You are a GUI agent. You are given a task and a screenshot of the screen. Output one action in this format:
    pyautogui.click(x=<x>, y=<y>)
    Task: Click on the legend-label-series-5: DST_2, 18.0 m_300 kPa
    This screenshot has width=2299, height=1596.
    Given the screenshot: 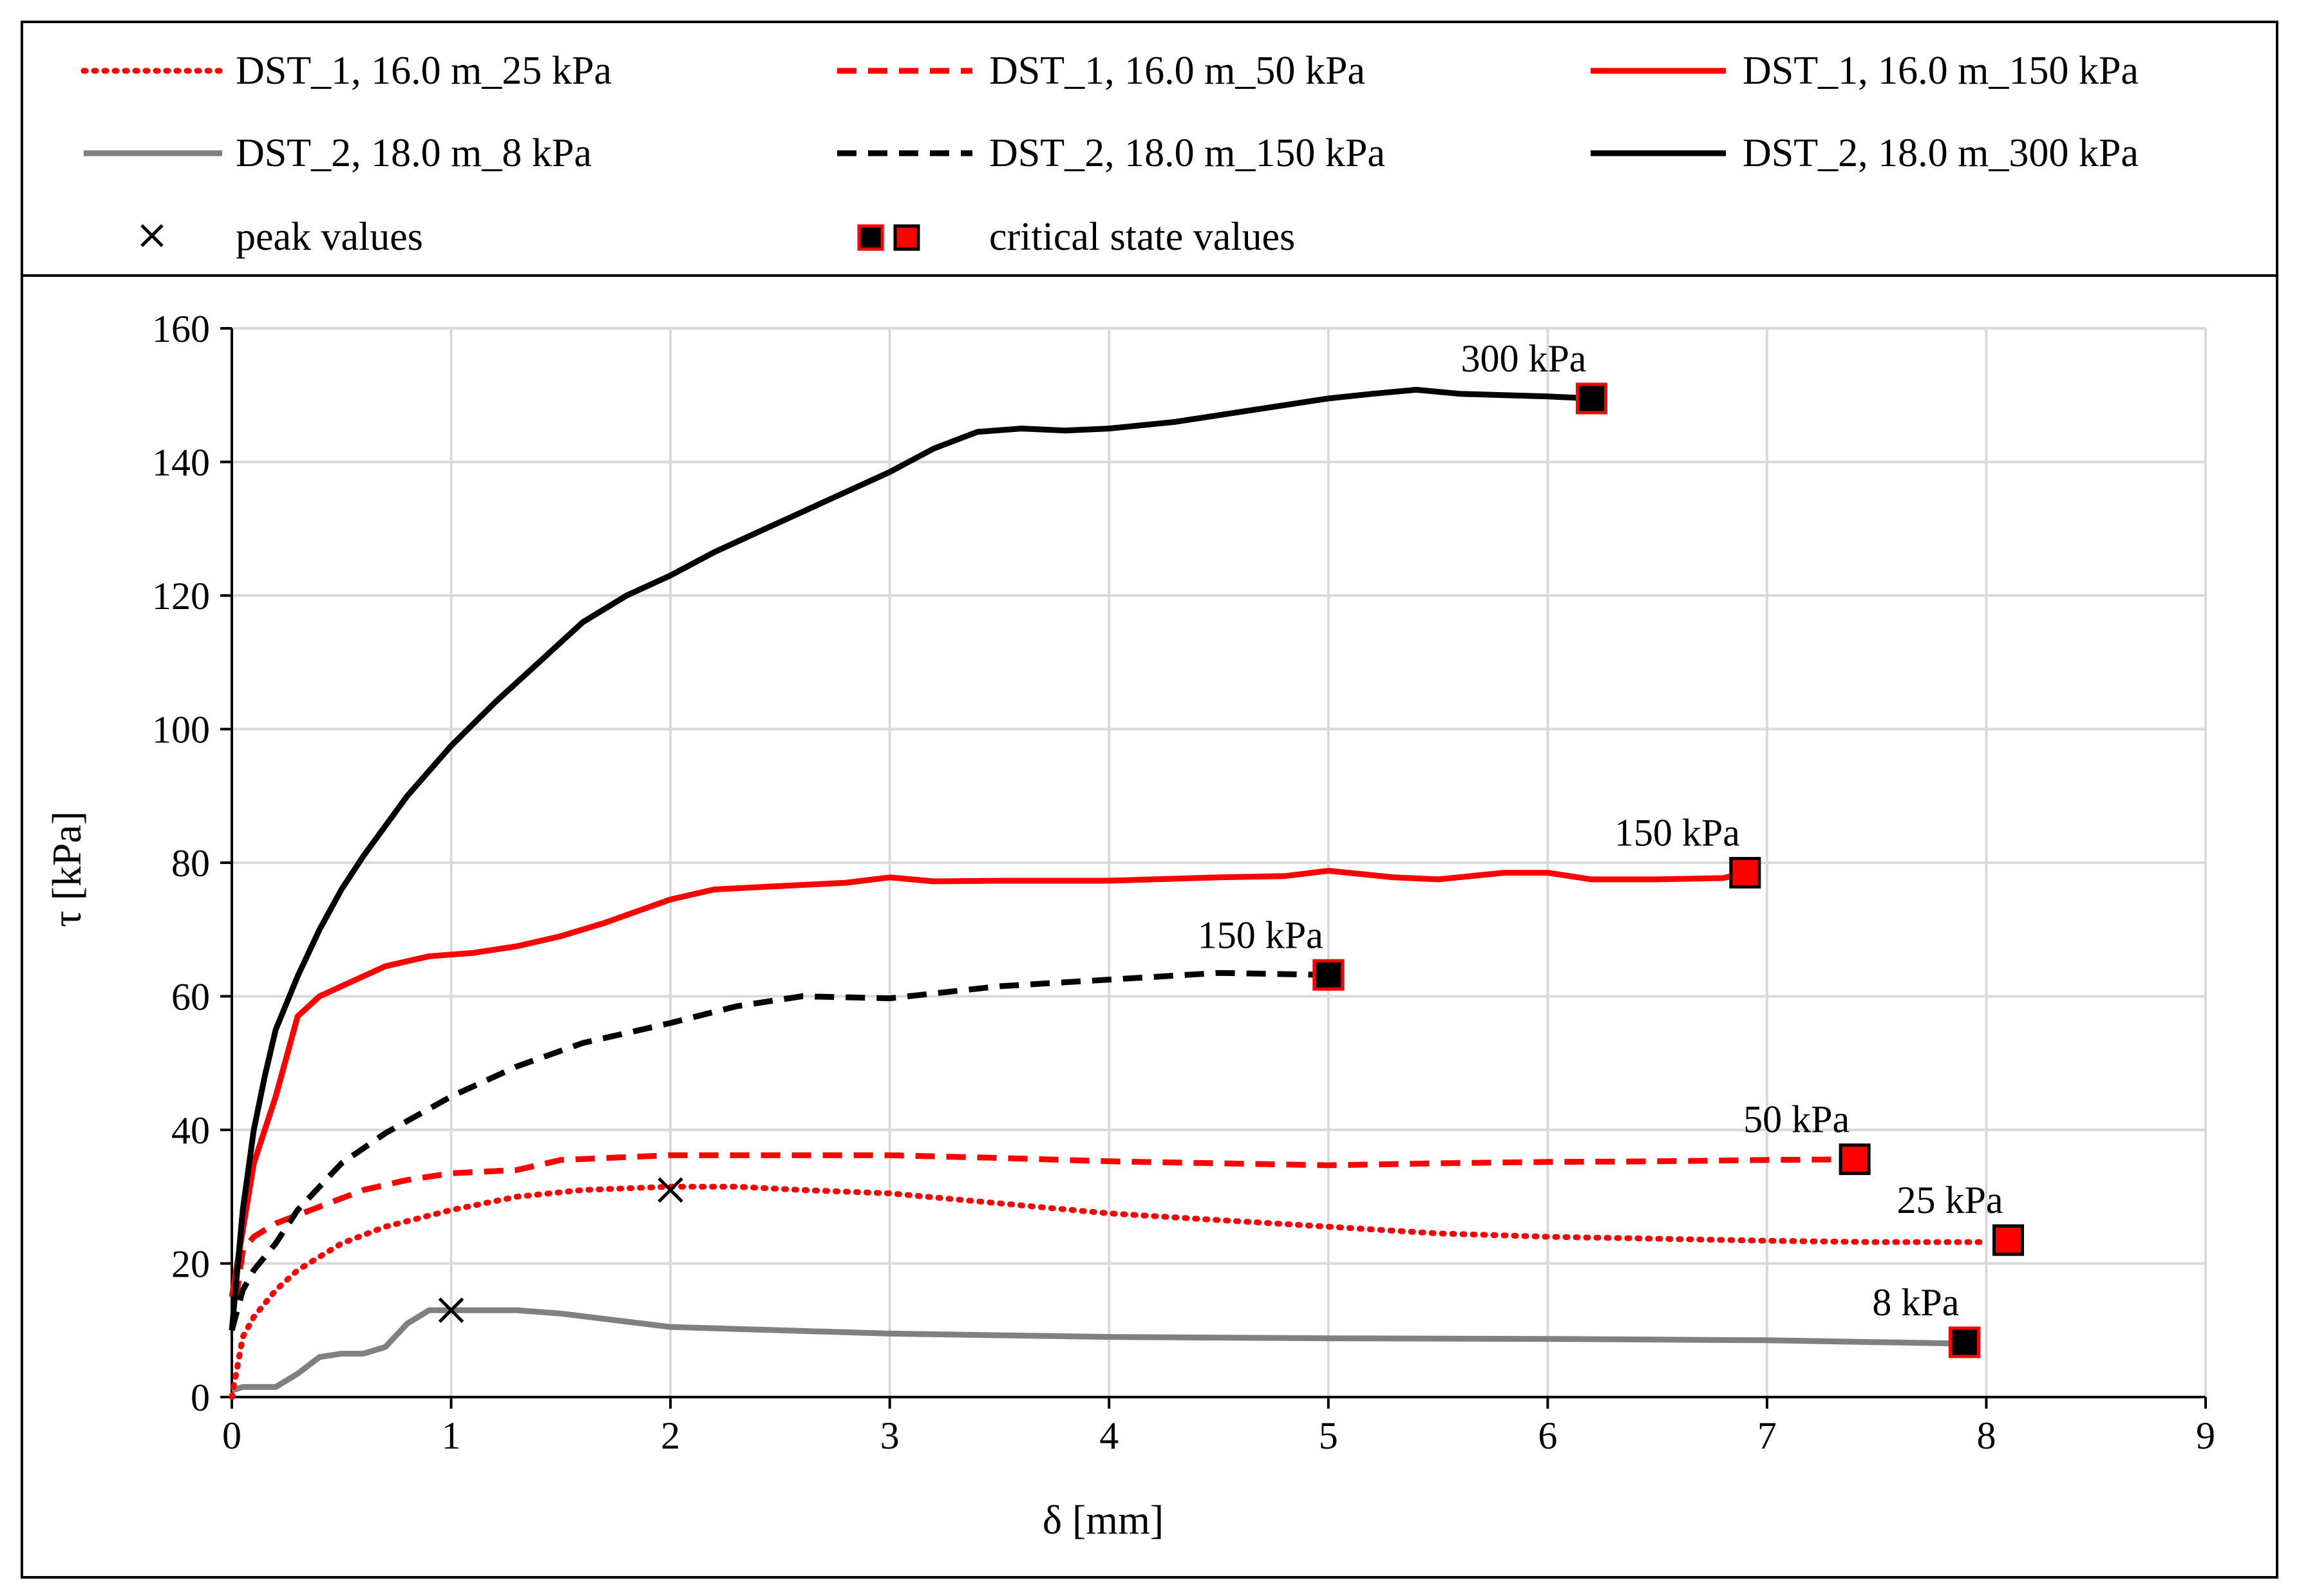 What is the action you would take?
    pyautogui.click(x=1941, y=153)
    